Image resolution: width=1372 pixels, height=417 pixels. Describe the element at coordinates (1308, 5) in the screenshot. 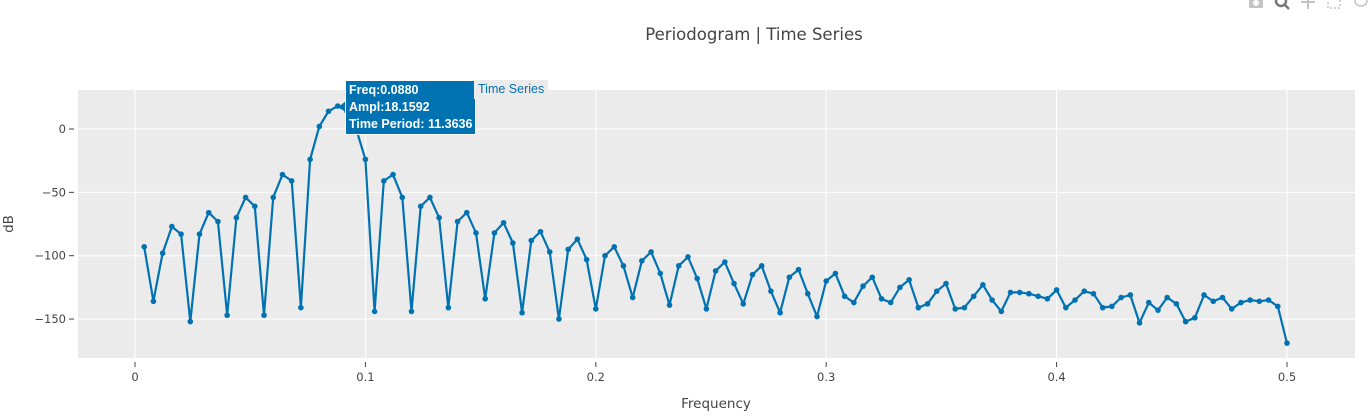

I see `pan-icon` at that location.